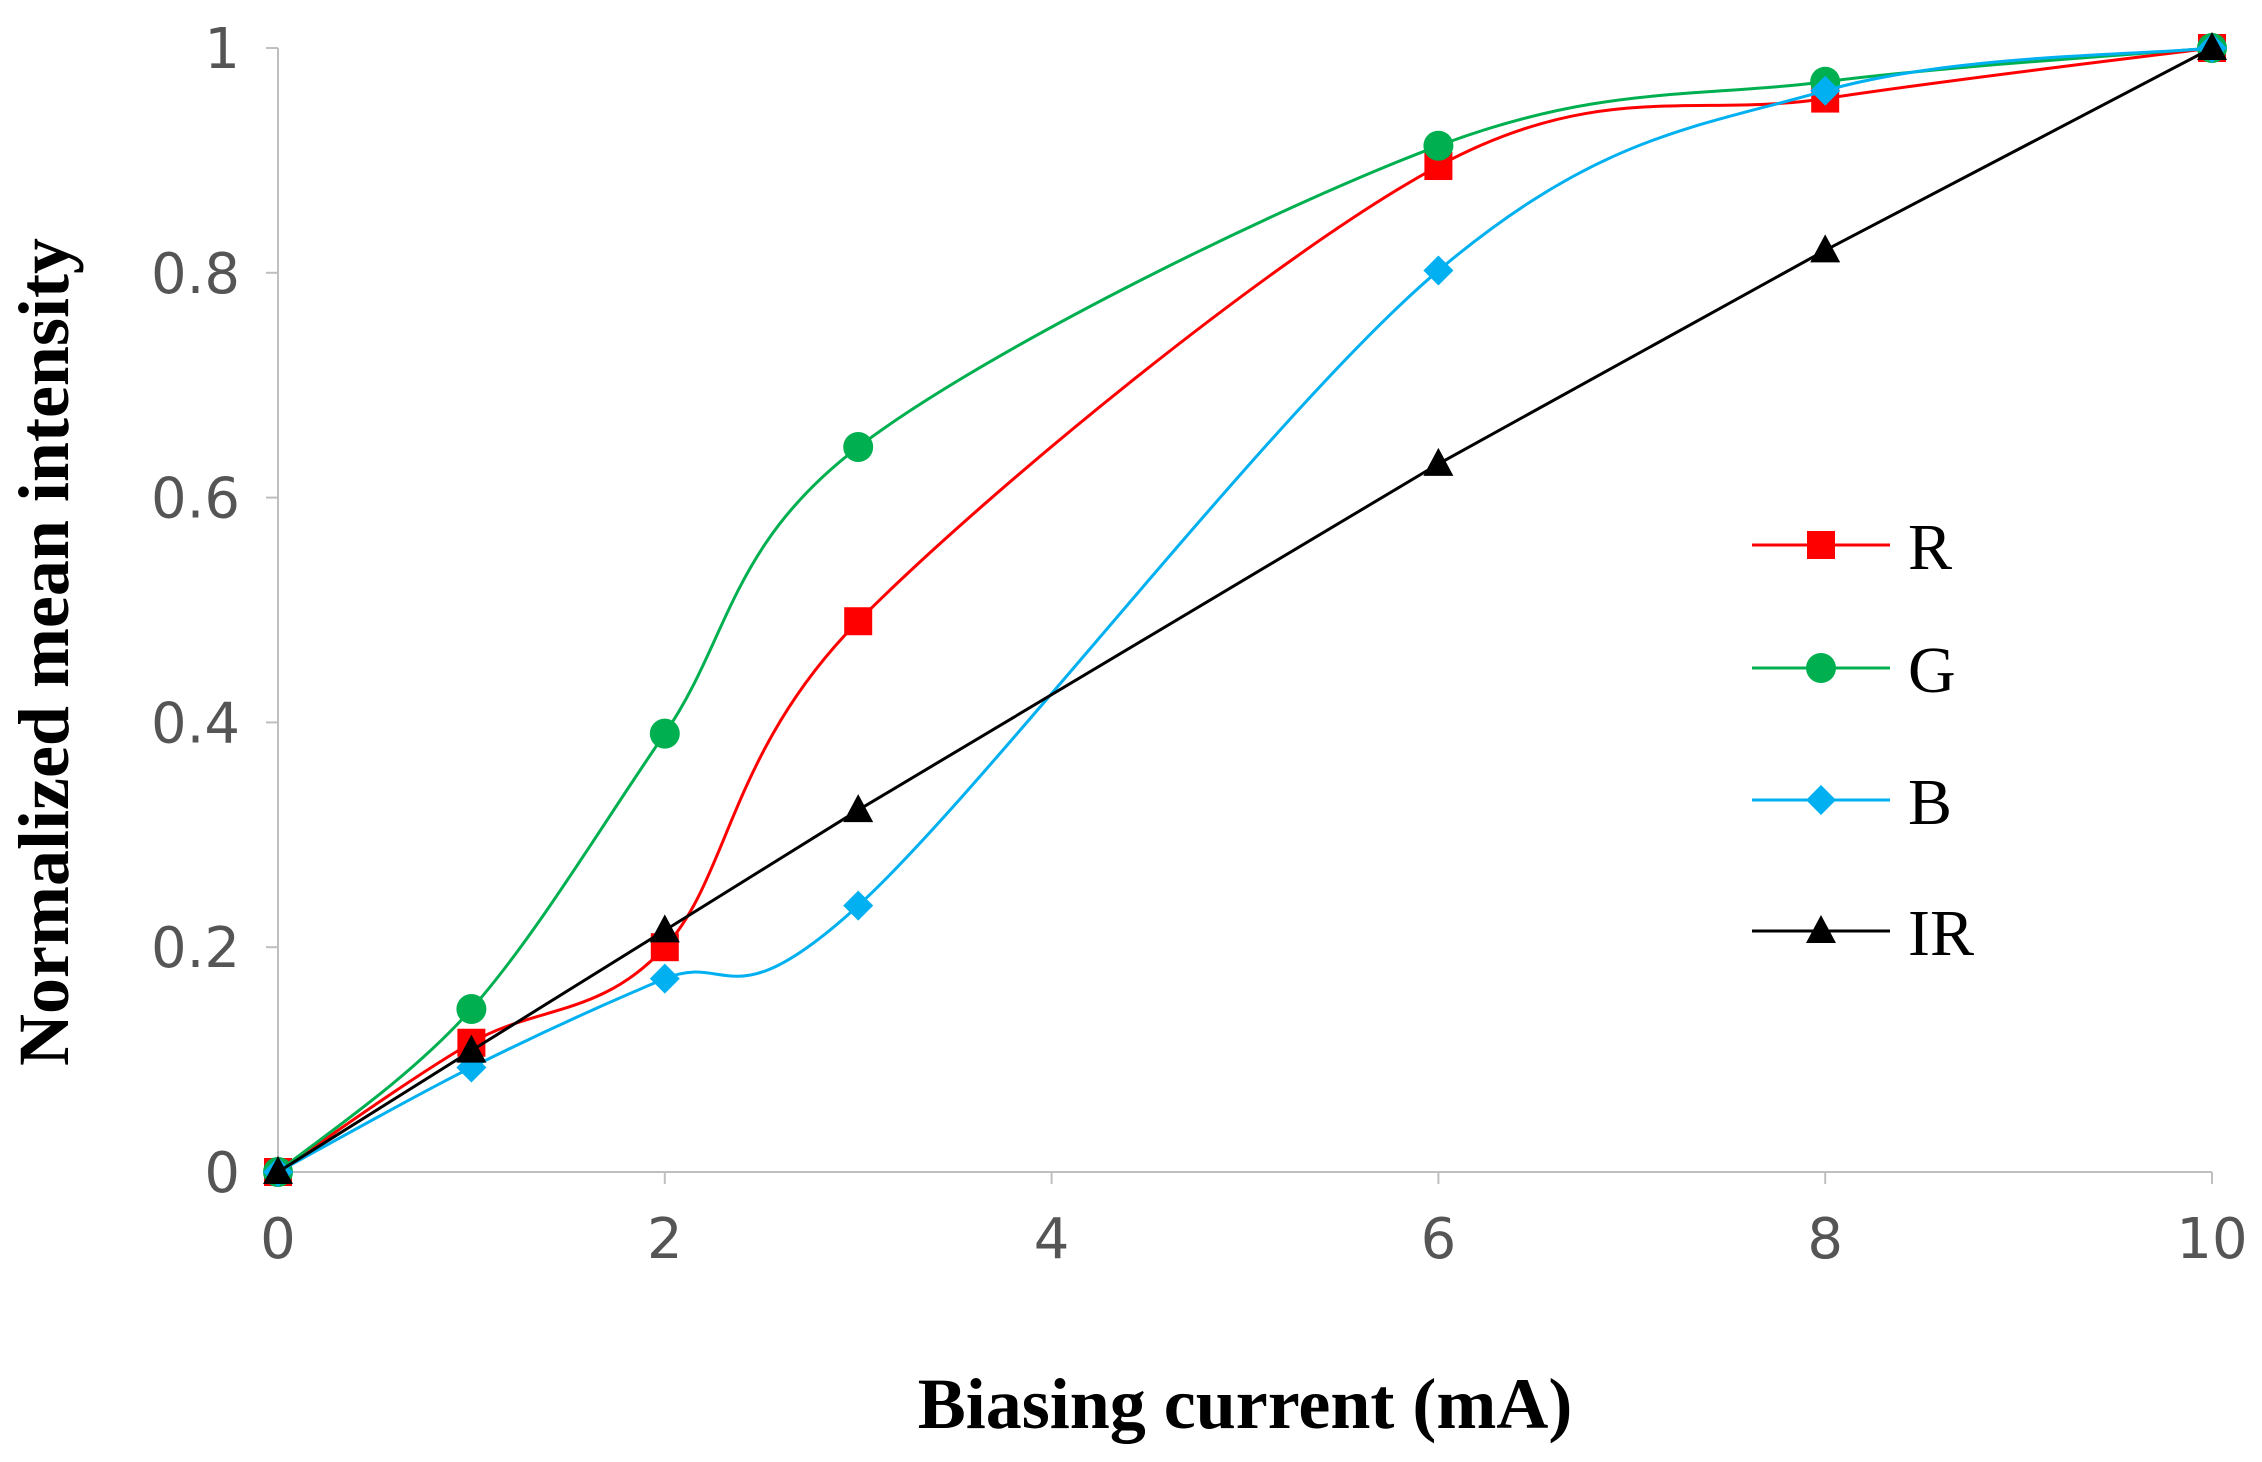 Image resolution: width=2262 pixels, height=1462 pixels. I want to click on x-tick-label: 8, so click(1825, 1239).